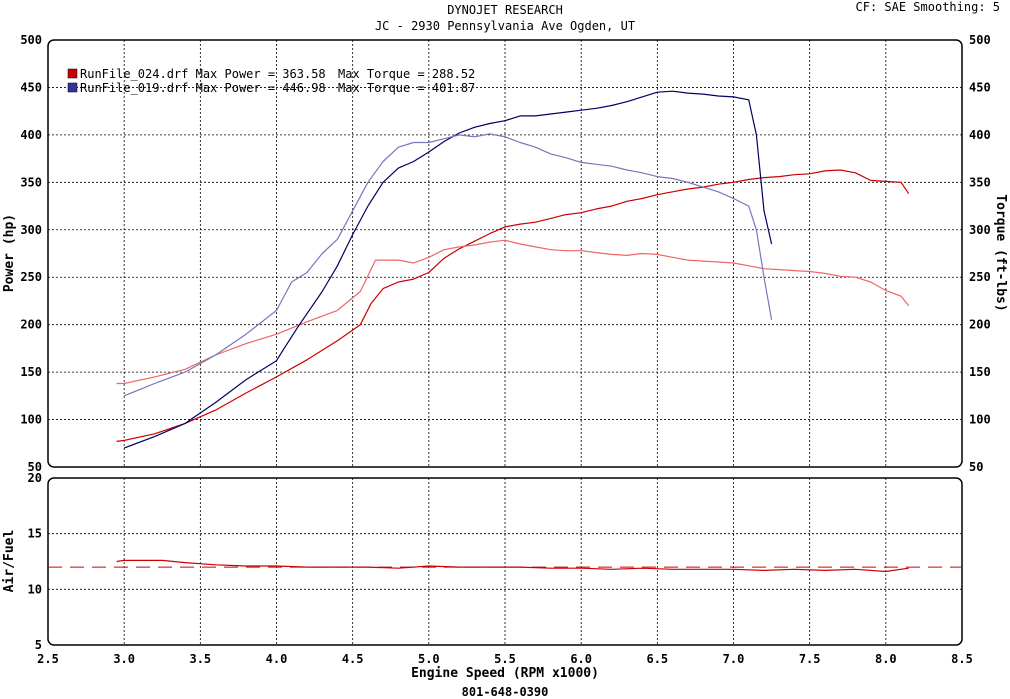 The height and width of the screenshot is (699, 1010). I want to click on y-tick-label-torque: 200, so click(980, 325).